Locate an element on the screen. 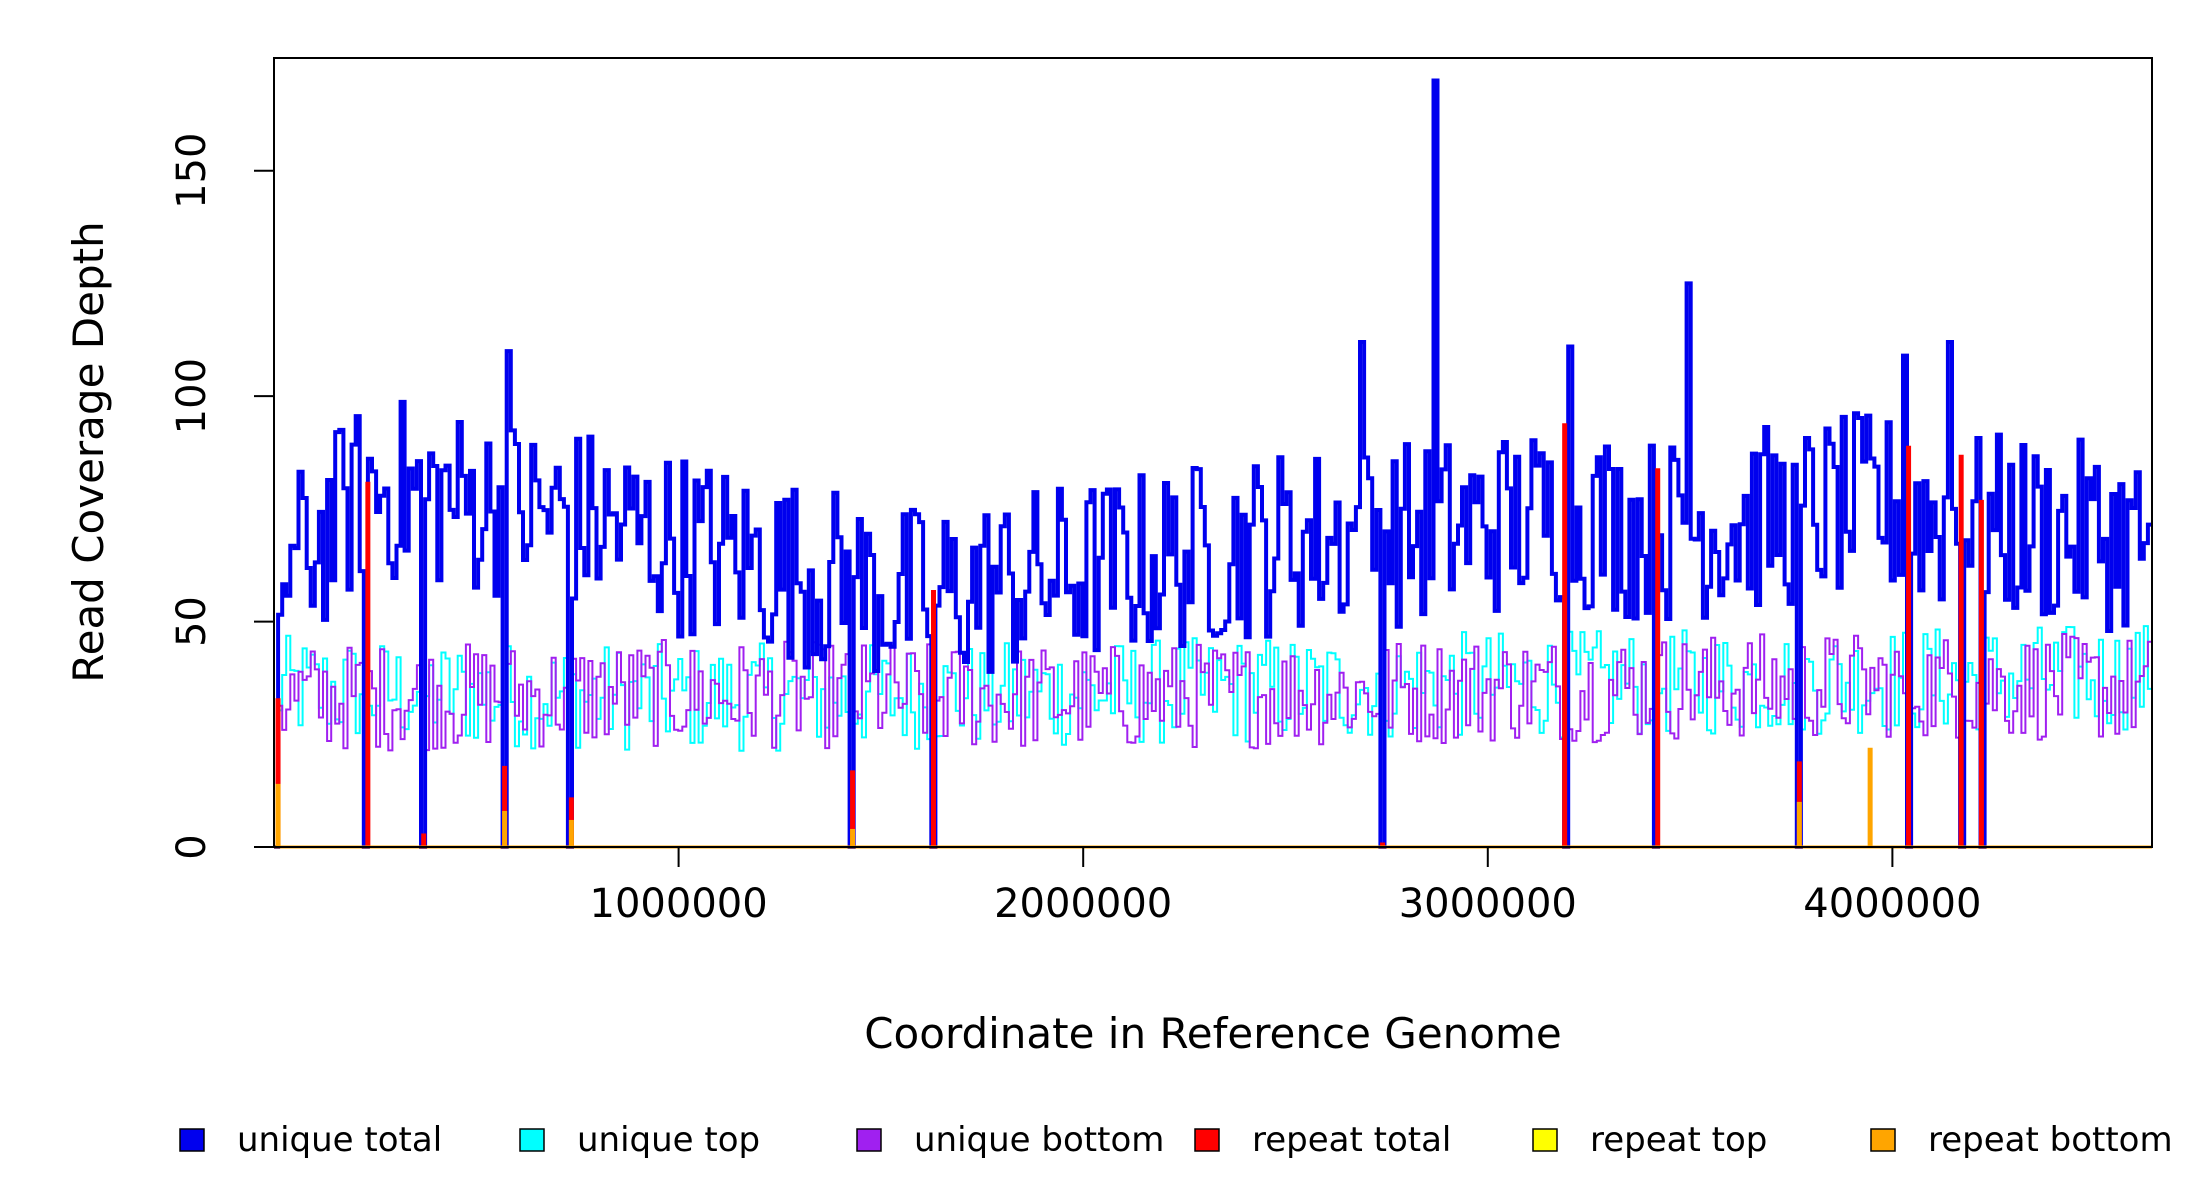 Image resolution: width=2200 pixels, height=1204 pixels. y-tick-label: 150 is located at coordinates (192, 171).